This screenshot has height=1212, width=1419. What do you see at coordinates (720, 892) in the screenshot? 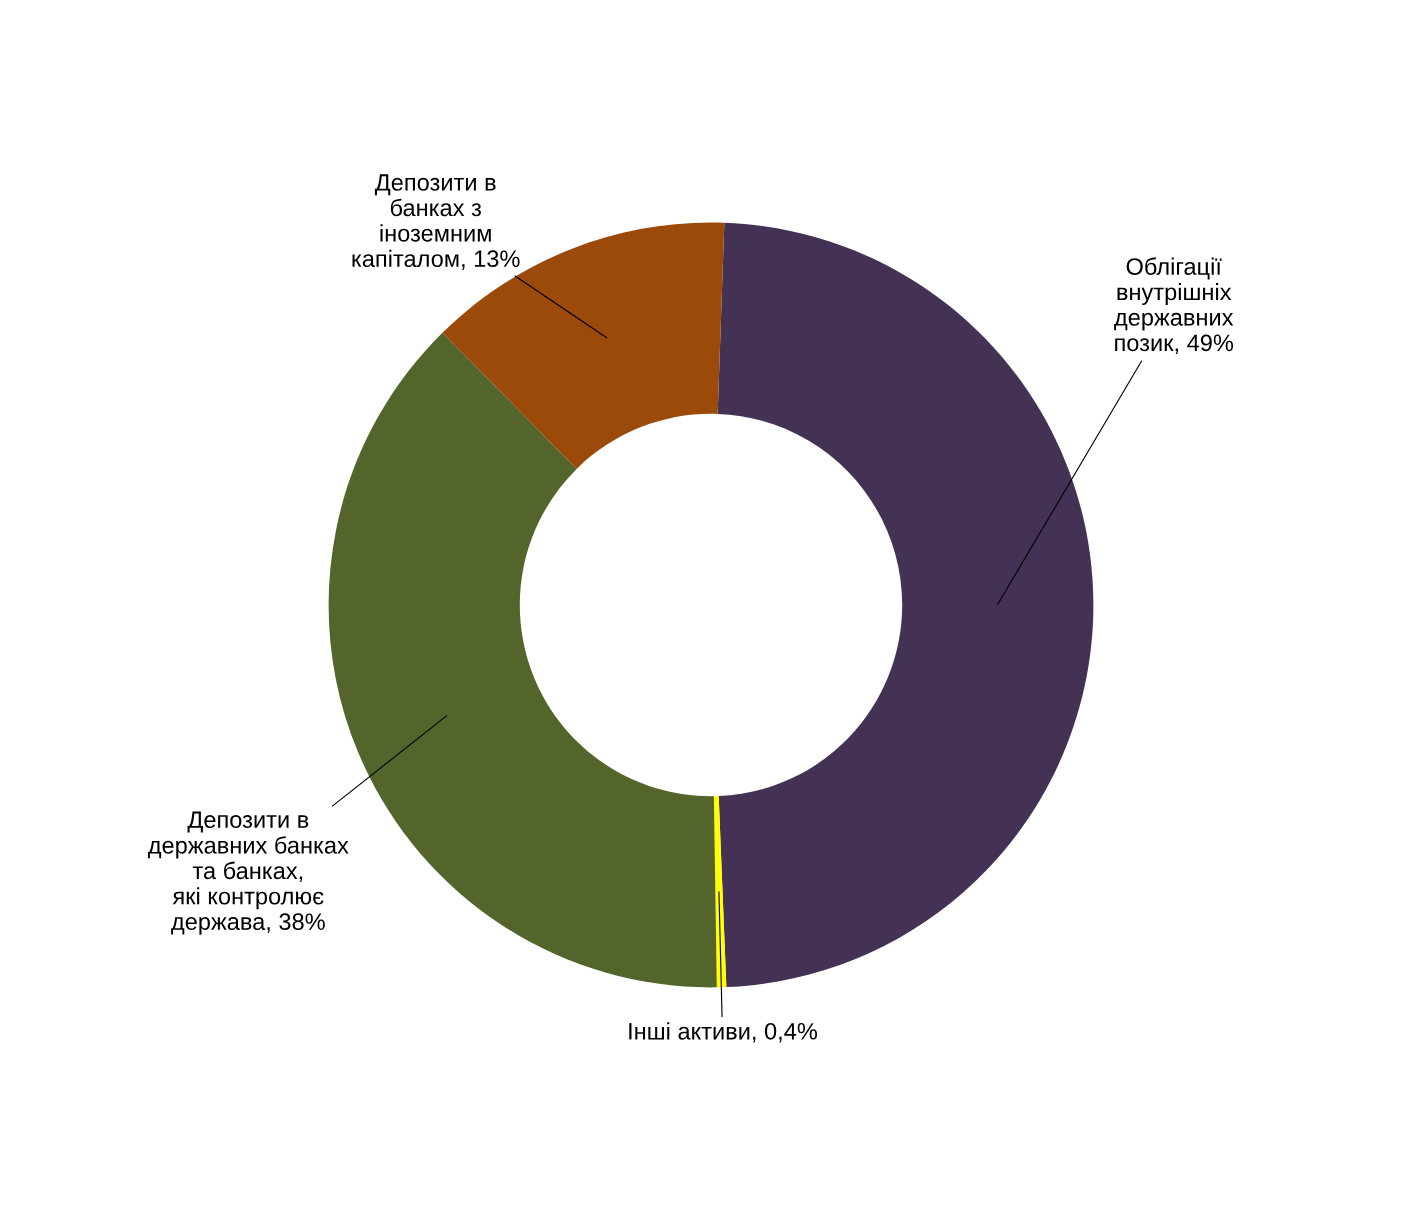
I see `donut-slice` at bounding box center [720, 892].